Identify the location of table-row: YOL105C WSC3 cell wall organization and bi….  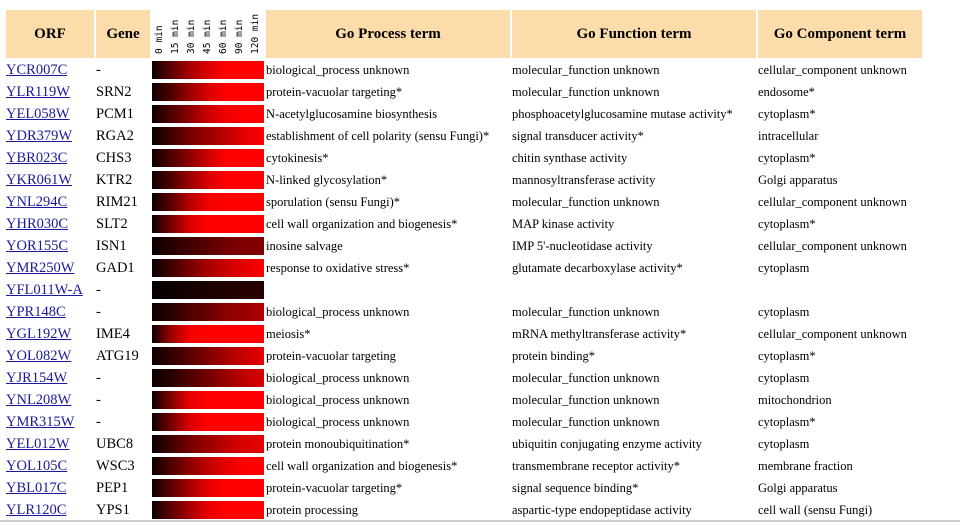
(464, 466).